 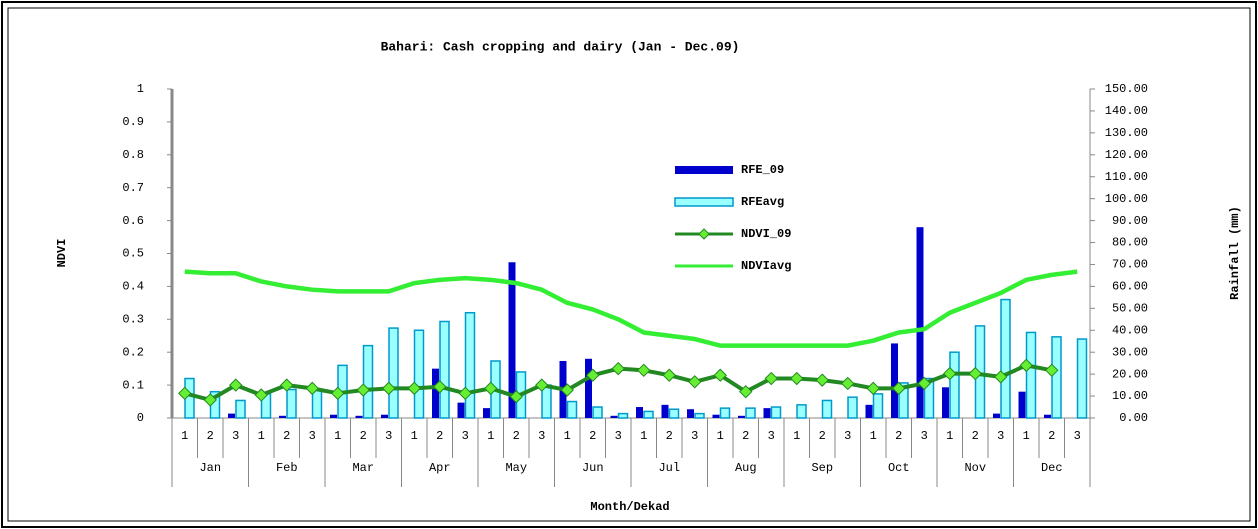 I want to click on y-tick-label: 1, so click(x=140, y=89).